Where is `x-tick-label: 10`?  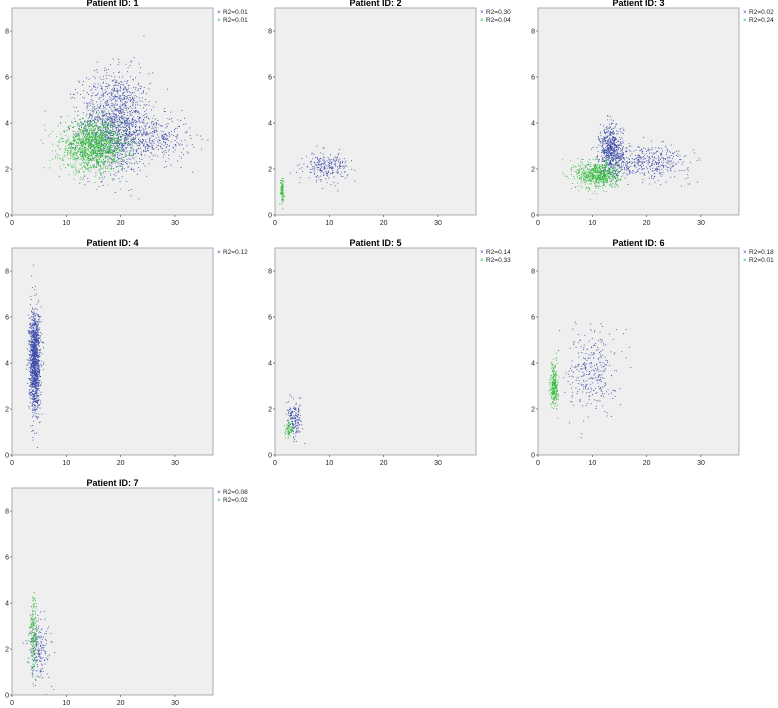 x-tick-label: 10 is located at coordinates (329, 223).